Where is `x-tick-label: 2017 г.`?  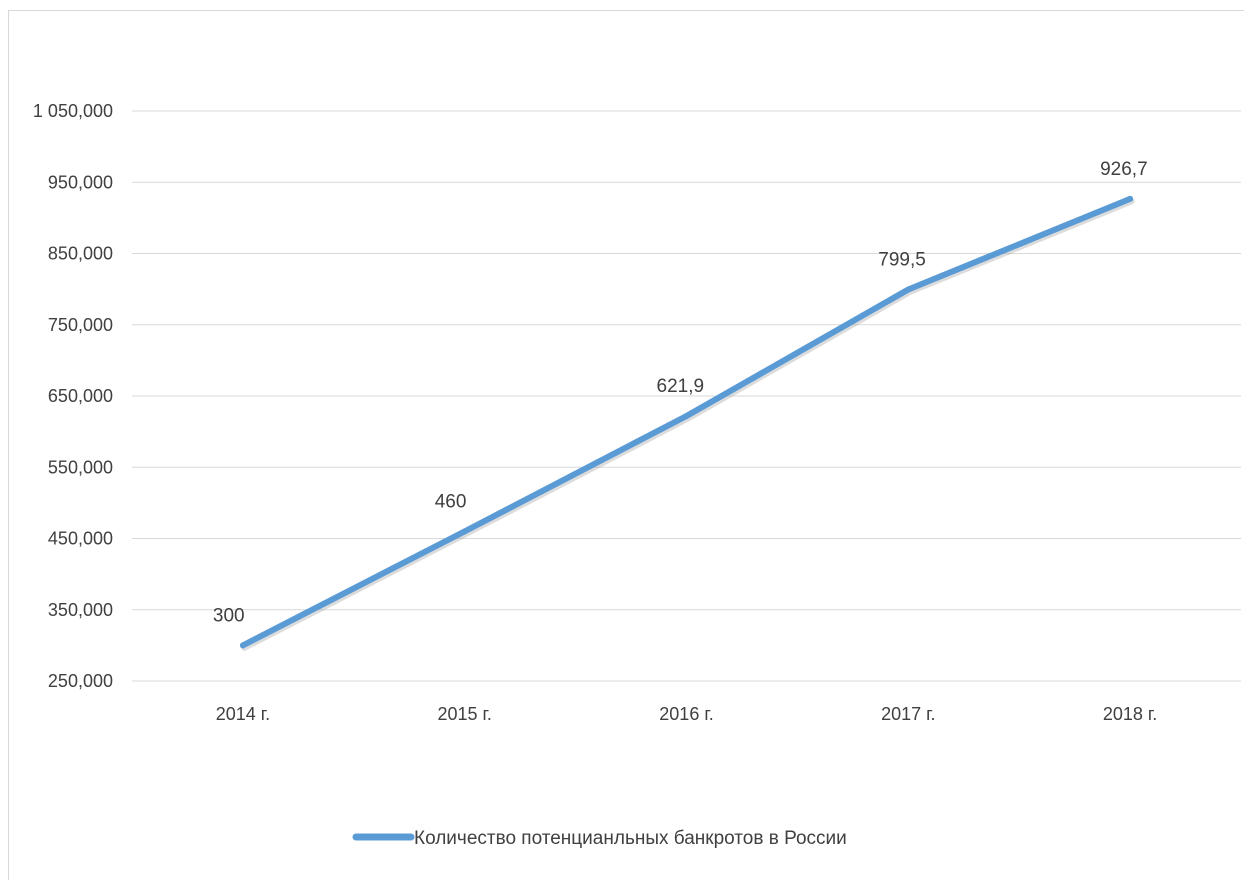 x-tick-label: 2017 г. is located at coordinates (908, 714).